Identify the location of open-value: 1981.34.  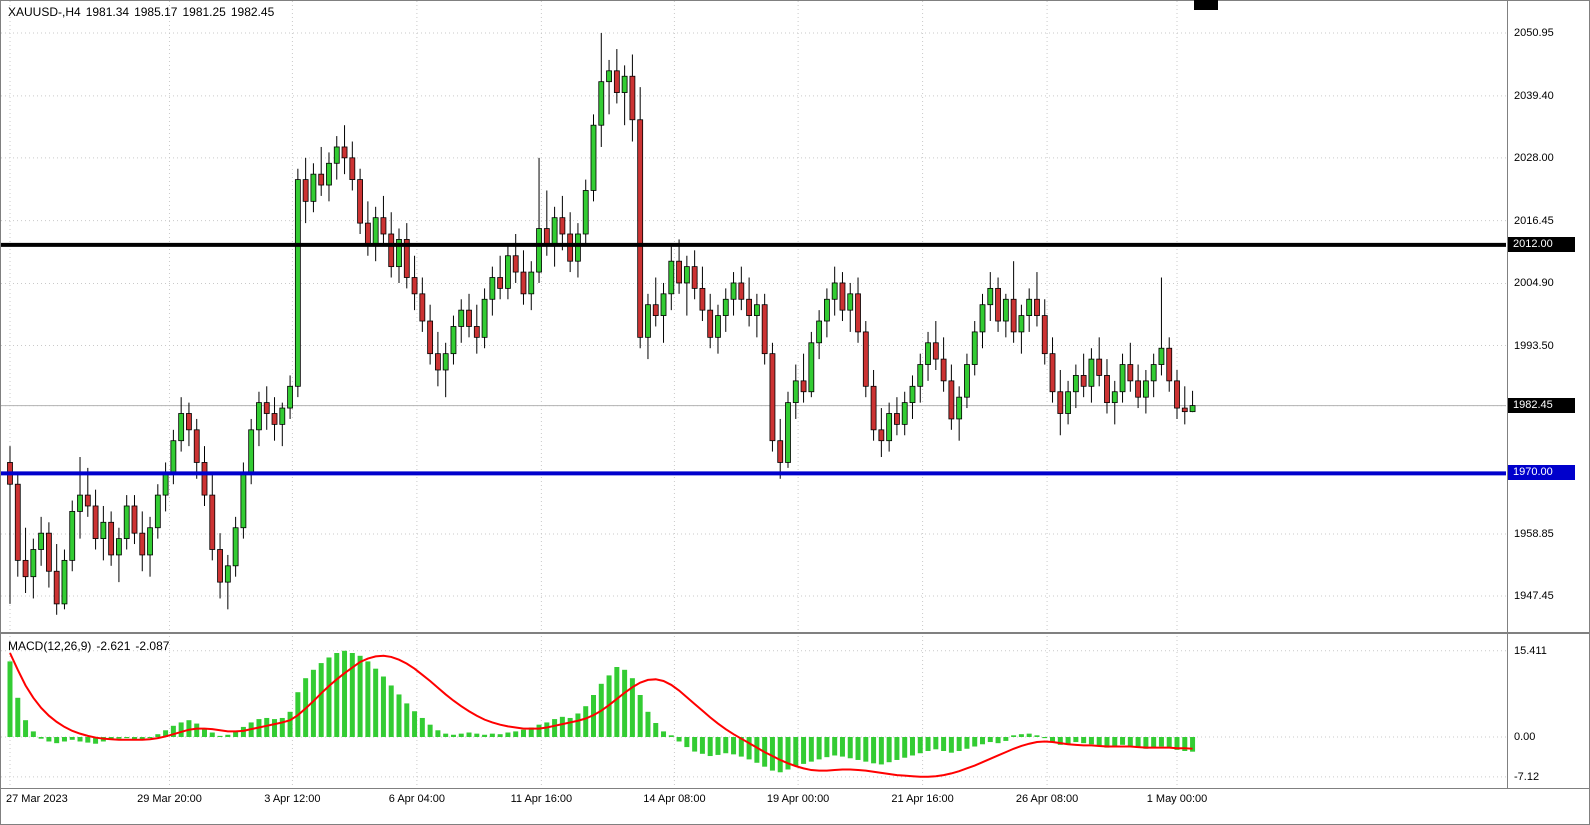
(107, 12).